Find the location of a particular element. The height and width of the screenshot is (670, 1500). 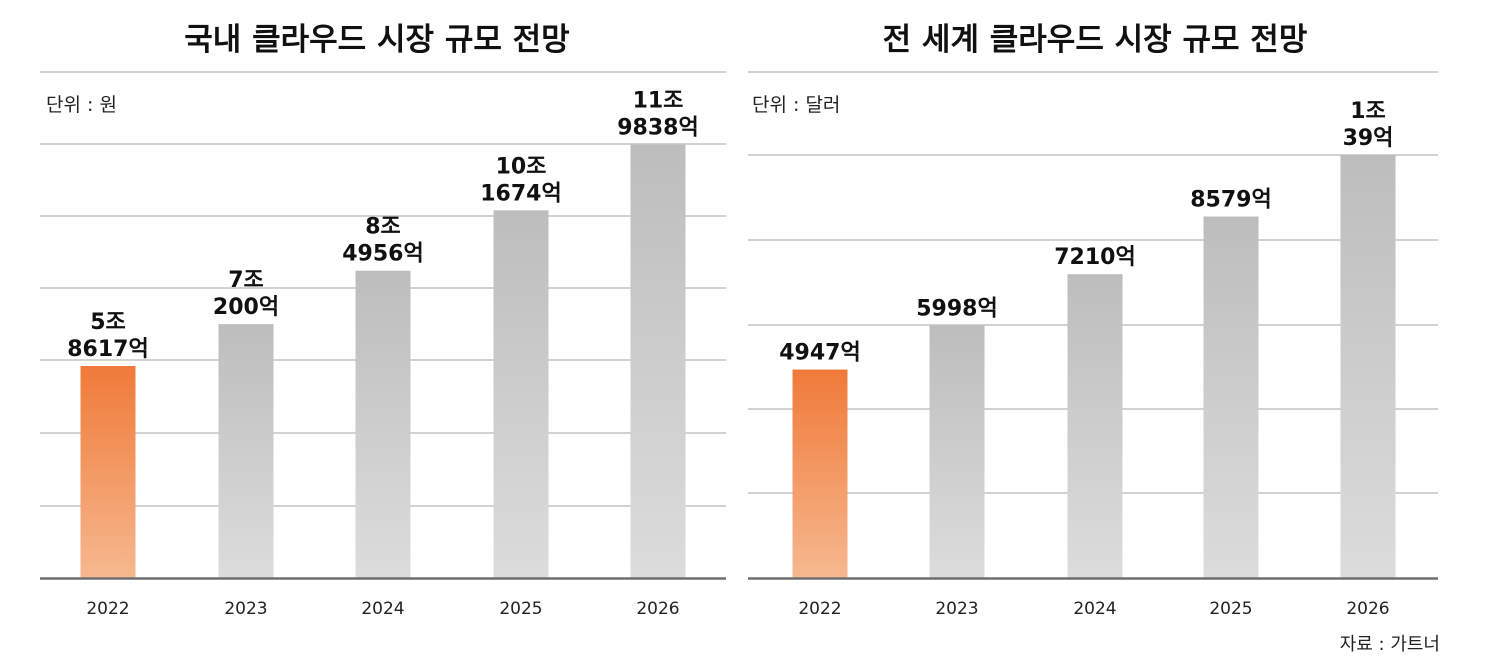

global-x-tick-label: 2023 is located at coordinates (956, 609).